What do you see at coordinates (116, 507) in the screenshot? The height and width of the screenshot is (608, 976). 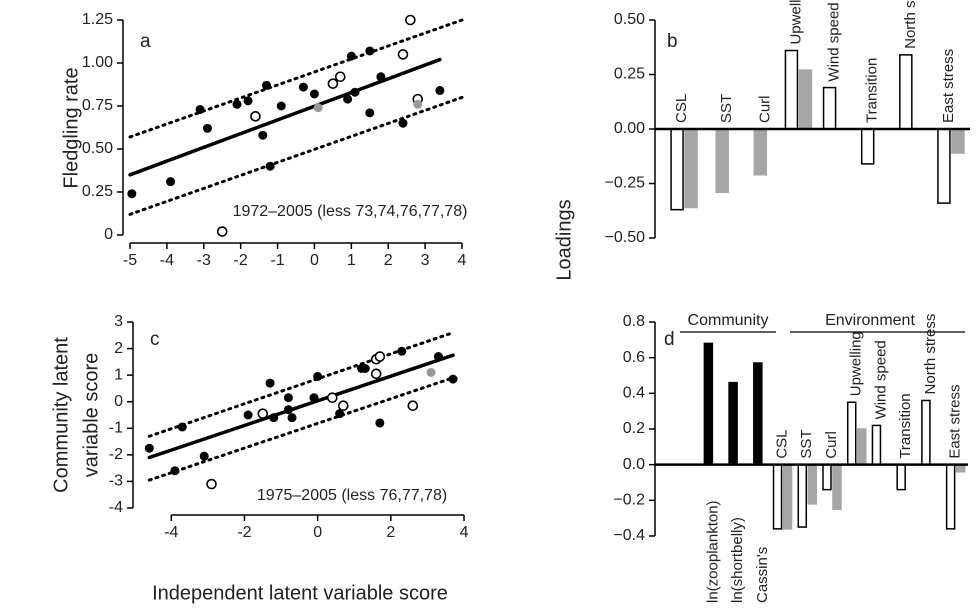 I see `y-tick-label: -4` at bounding box center [116, 507].